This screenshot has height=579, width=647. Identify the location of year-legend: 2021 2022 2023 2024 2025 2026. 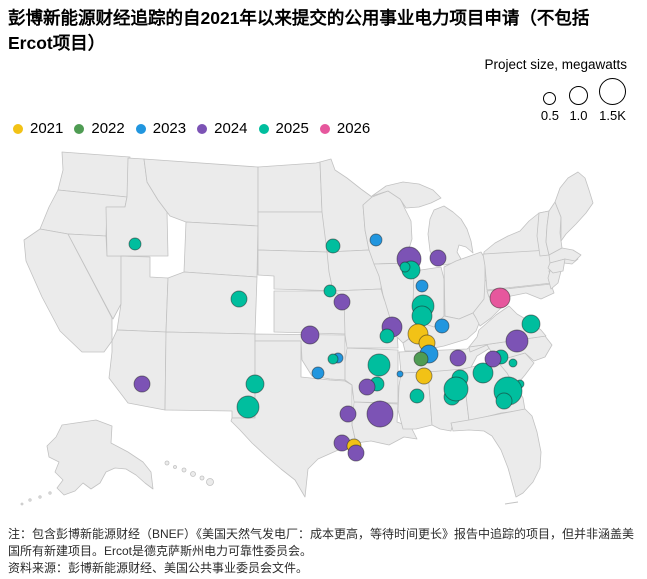
(191, 128).